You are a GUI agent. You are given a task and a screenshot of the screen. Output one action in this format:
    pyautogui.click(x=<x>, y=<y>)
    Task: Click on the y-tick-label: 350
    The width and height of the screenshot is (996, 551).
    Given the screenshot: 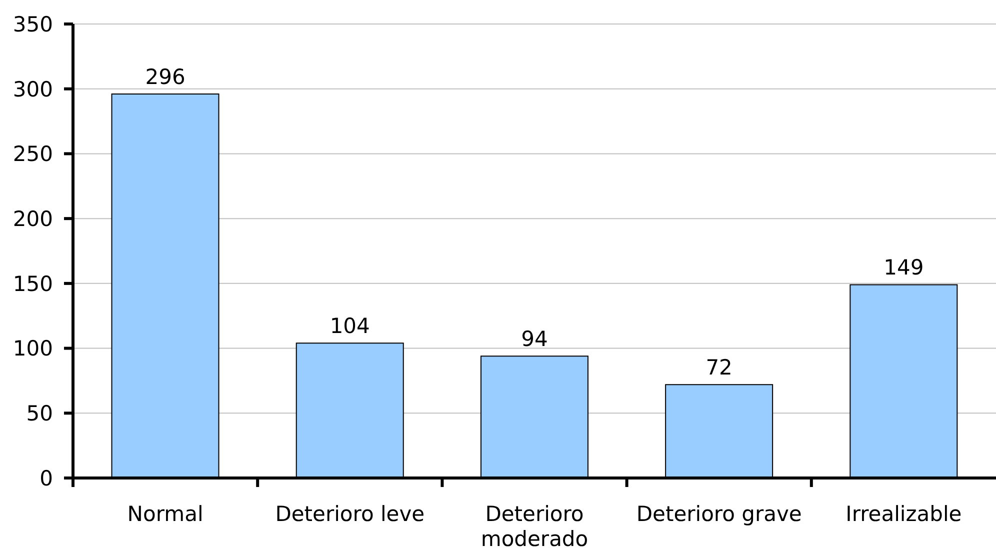 What is the action you would take?
    pyautogui.click(x=32, y=24)
    